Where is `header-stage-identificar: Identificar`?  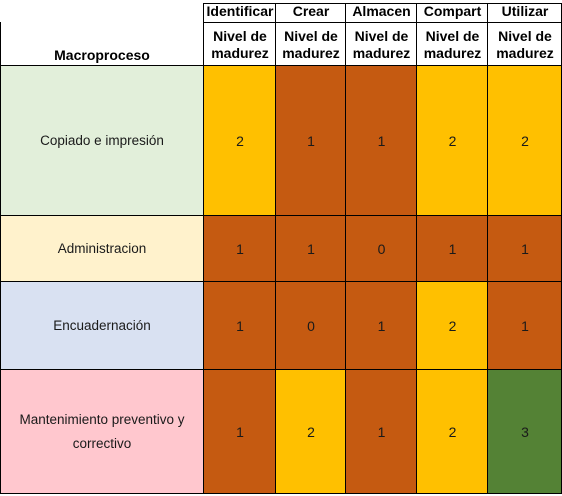 header-stage-identificar: Identificar is located at coordinates (240, 11).